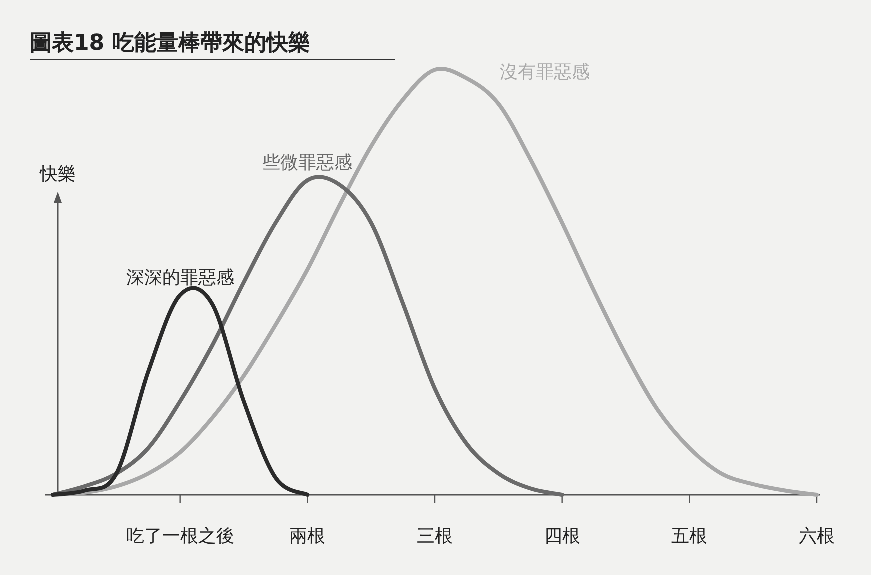 The width and height of the screenshot is (871, 575). Describe the element at coordinates (307, 163) in the screenshot. I see `series-label: 些微罪惡感` at that location.